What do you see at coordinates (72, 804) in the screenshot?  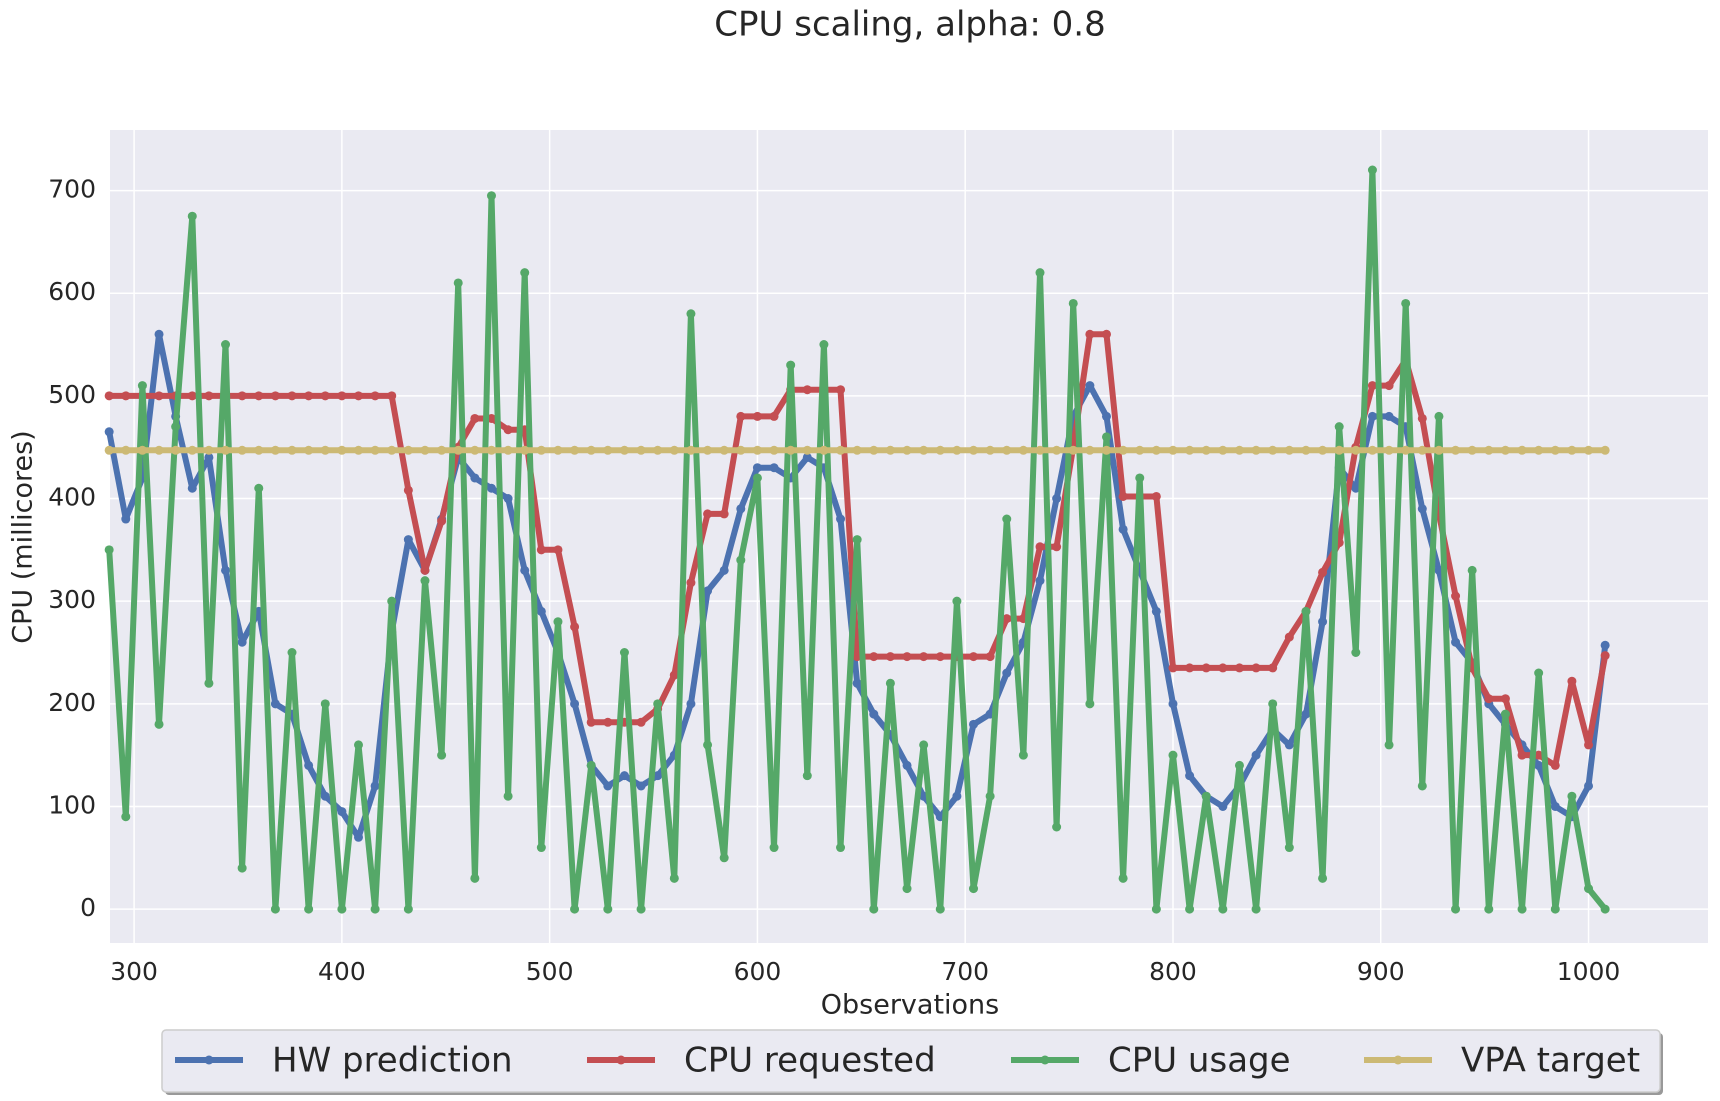 I see `y-tick-label: 100` at bounding box center [72, 804].